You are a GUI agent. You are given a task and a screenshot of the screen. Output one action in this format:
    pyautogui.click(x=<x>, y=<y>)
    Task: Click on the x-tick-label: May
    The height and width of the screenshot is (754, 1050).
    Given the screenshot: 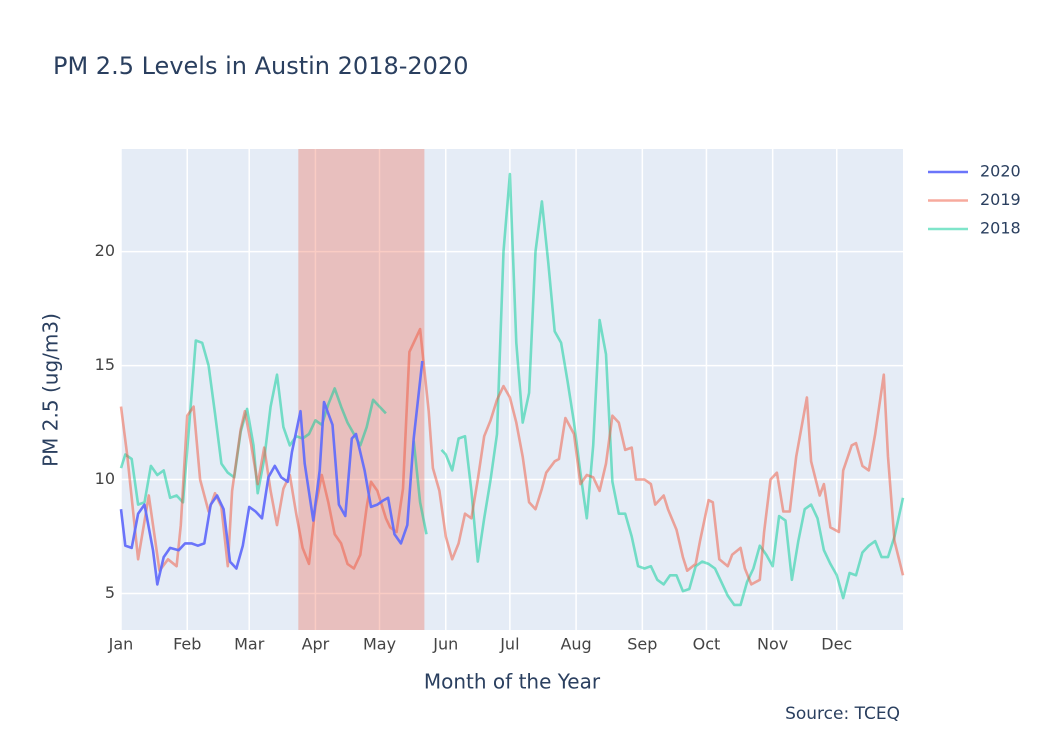 What is the action you would take?
    pyautogui.click(x=379, y=644)
    